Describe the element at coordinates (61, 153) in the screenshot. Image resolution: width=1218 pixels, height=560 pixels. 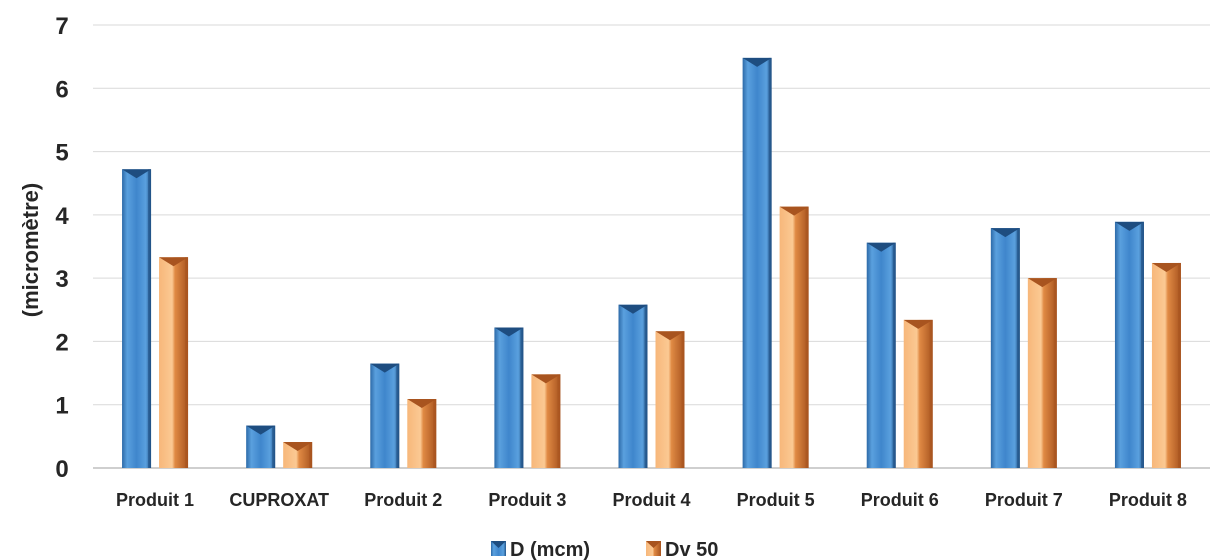
I see `y-tick-label: 5` at that location.